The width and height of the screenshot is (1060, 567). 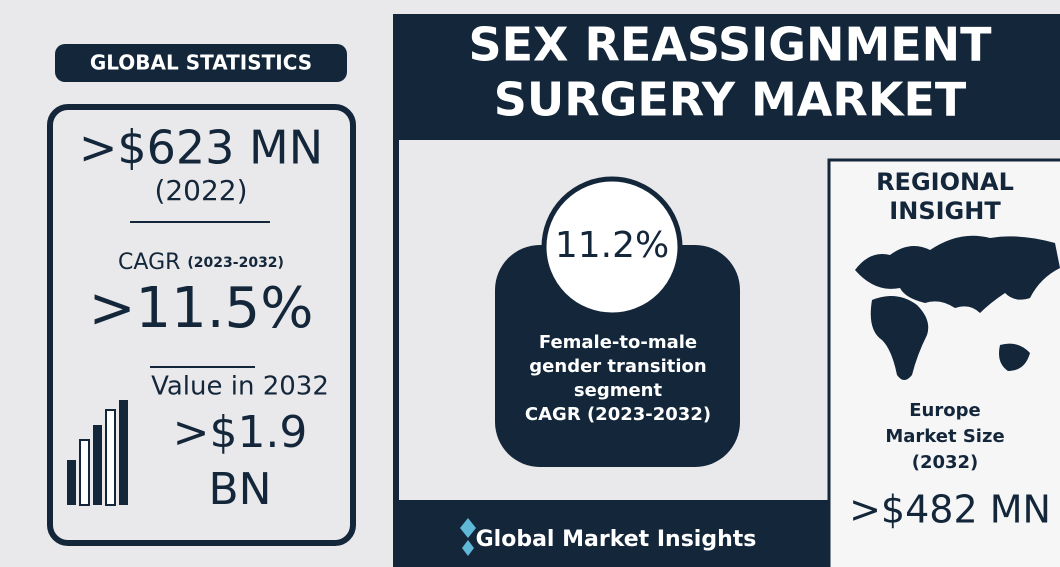 I want to click on segment-desc: gender transition, so click(x=617, y=366).